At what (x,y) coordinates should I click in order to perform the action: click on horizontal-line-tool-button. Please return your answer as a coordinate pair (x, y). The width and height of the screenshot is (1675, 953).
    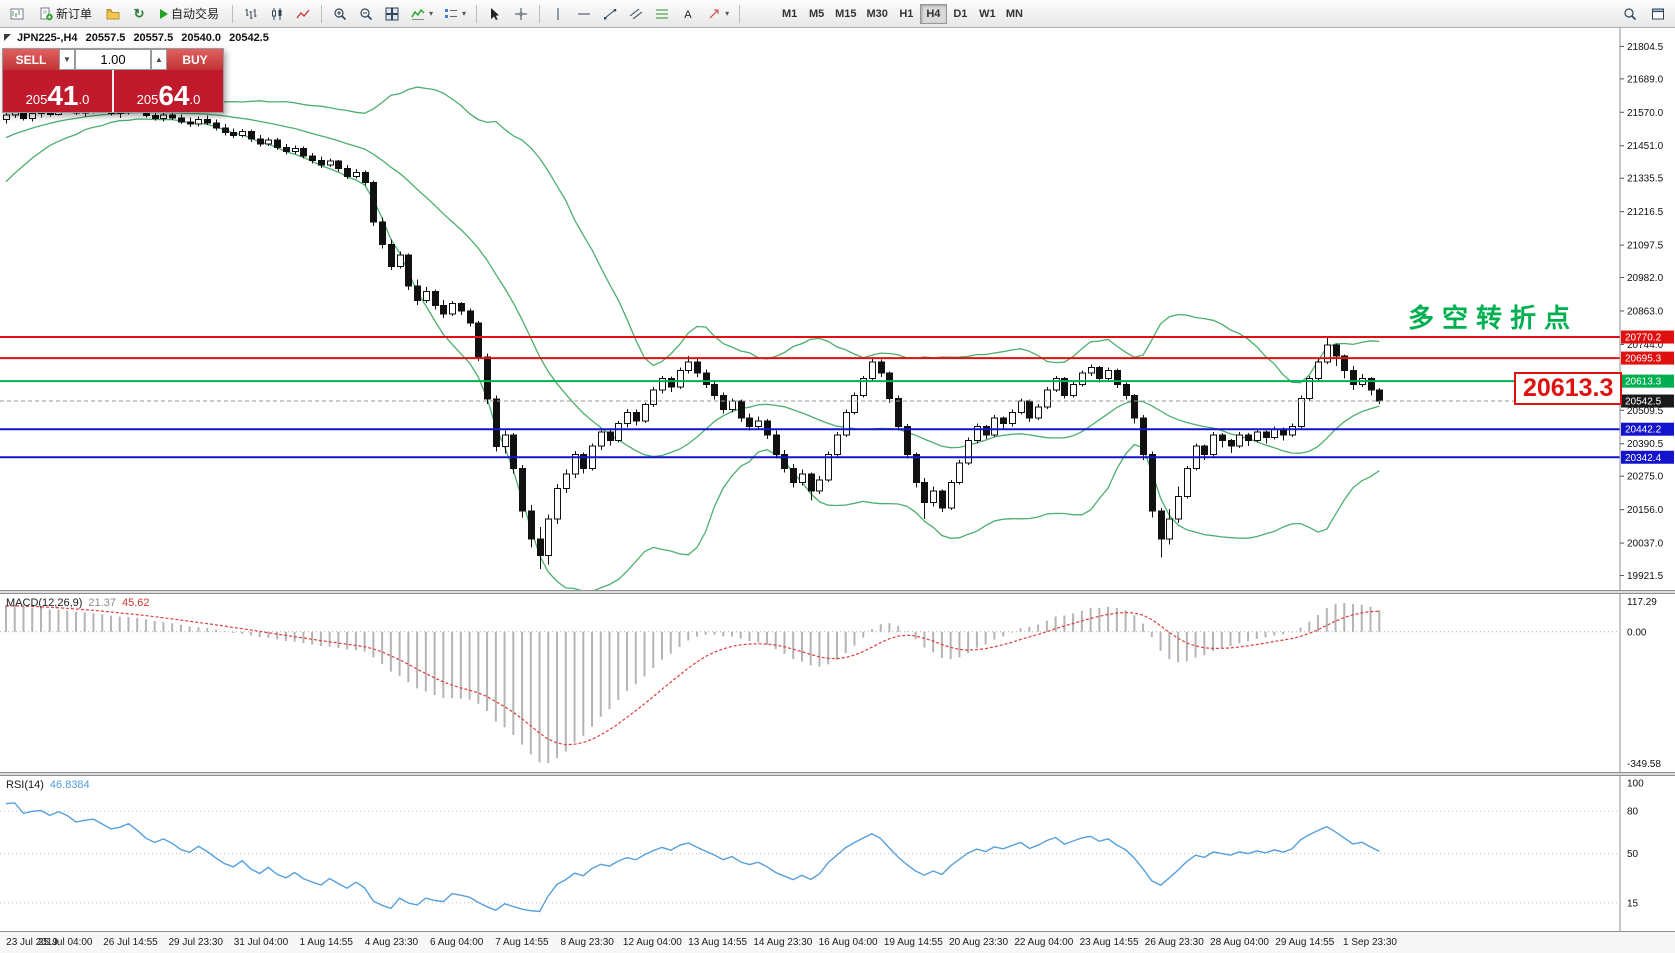
    Looking at the image, I should click on (584, 14).